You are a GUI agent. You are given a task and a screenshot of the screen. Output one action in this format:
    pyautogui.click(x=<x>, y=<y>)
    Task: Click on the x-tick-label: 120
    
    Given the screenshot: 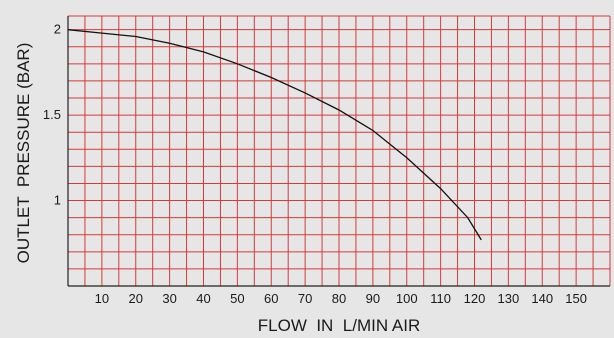 What is the action you would take?
    pyautogui.click(x=475, y=298)
    